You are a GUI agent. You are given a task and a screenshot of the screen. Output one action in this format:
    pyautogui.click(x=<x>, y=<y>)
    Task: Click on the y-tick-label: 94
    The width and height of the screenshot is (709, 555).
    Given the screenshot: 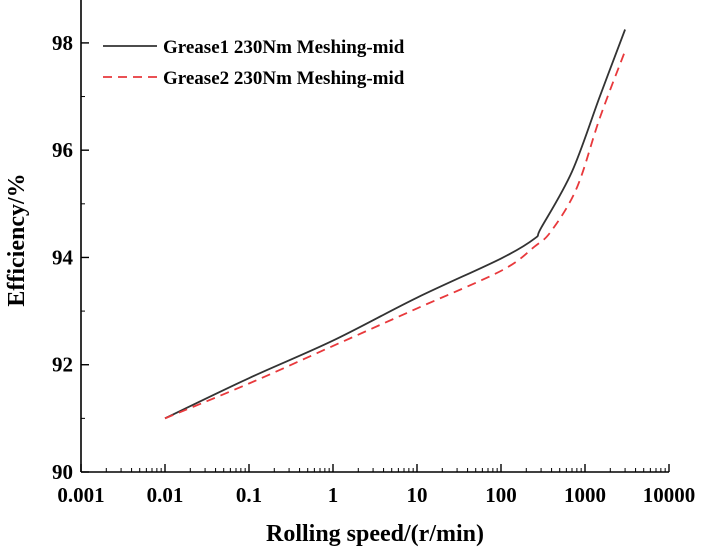 What is the action you would take?
    pyautogui.click(x=63, y=257)
    